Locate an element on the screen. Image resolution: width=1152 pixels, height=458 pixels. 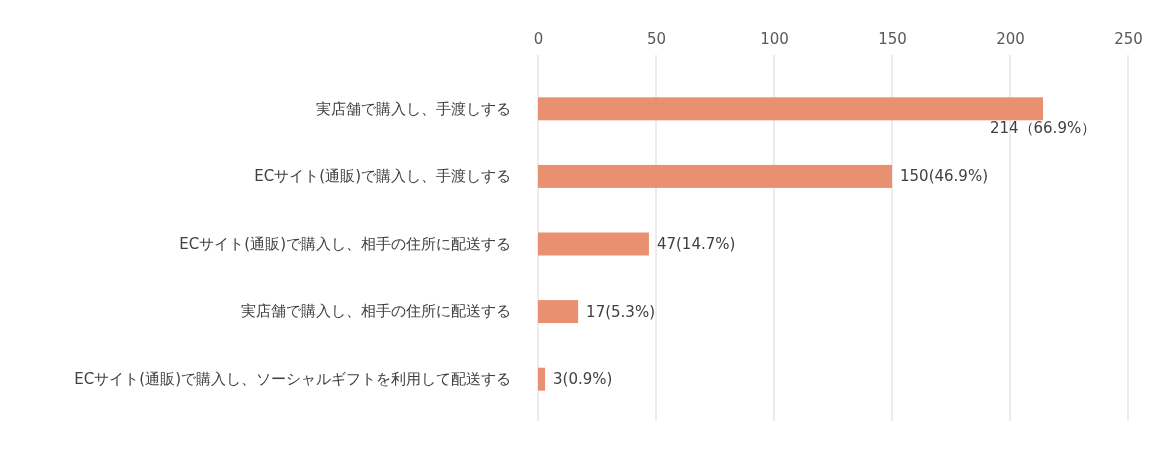
x-tick-label: 50 is located at coordinates (656, 39).